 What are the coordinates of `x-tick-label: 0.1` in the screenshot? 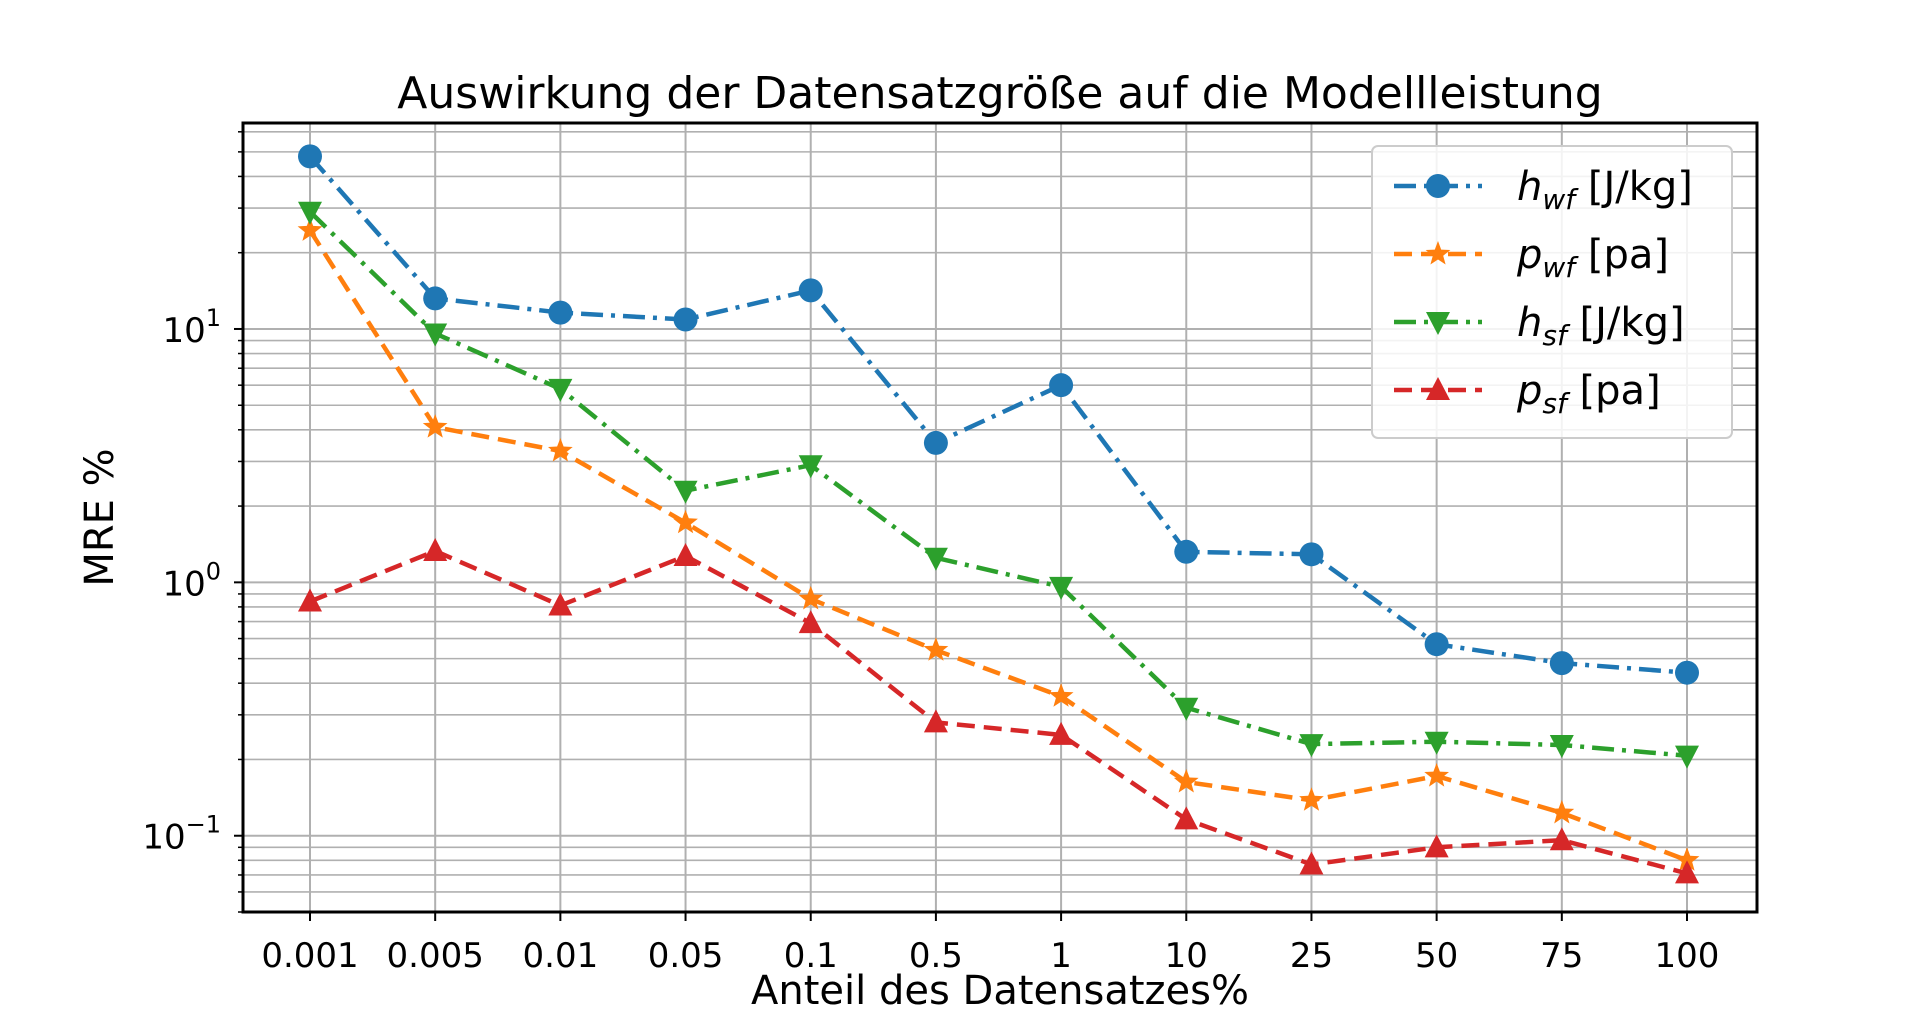 It's located at (811, 956).